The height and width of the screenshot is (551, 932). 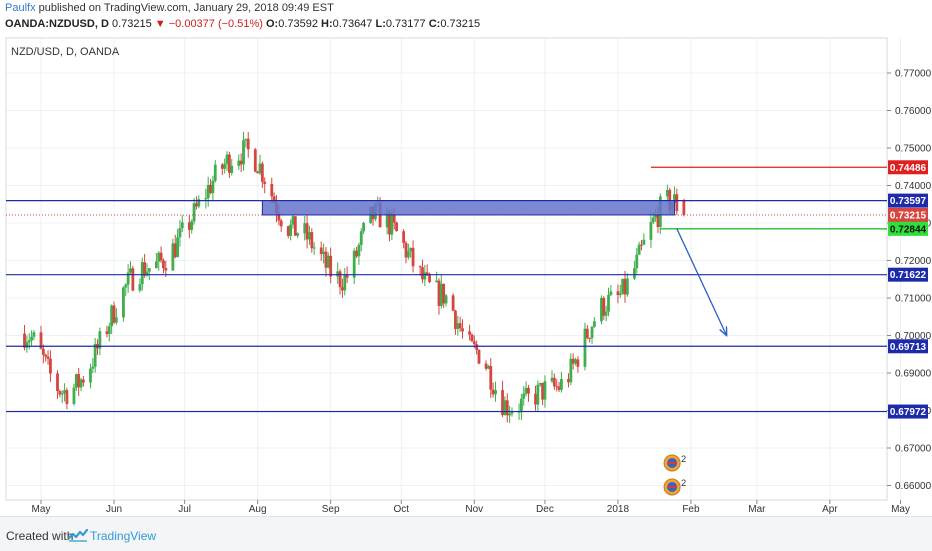 I want to click on time-axis-label: Oct, so click(x=402, y=509).